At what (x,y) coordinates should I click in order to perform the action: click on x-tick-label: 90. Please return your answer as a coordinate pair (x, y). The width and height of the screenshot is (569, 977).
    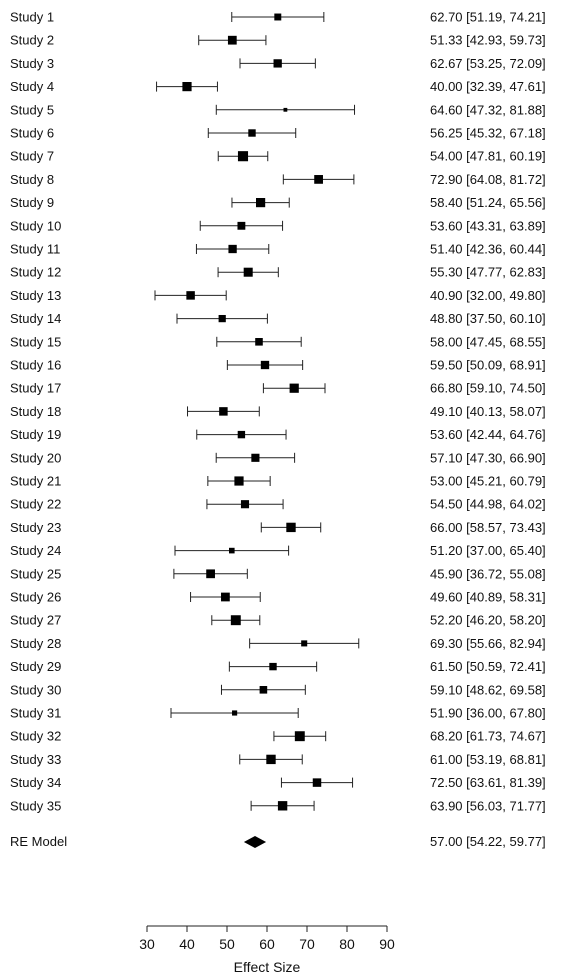
    Looking at the image, I should click on (387, 944).